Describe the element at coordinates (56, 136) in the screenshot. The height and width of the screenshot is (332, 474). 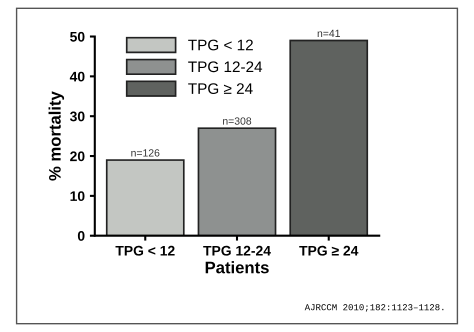
I see `y-axis-title: % mortality` at that location.